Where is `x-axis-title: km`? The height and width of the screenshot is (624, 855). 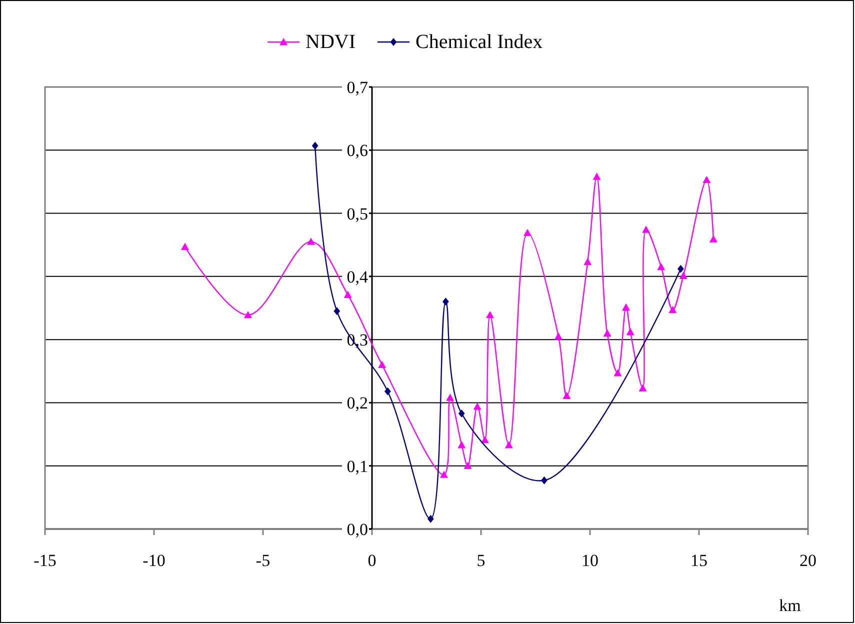 x-axis-title: km is located at coordinates (790, 605).